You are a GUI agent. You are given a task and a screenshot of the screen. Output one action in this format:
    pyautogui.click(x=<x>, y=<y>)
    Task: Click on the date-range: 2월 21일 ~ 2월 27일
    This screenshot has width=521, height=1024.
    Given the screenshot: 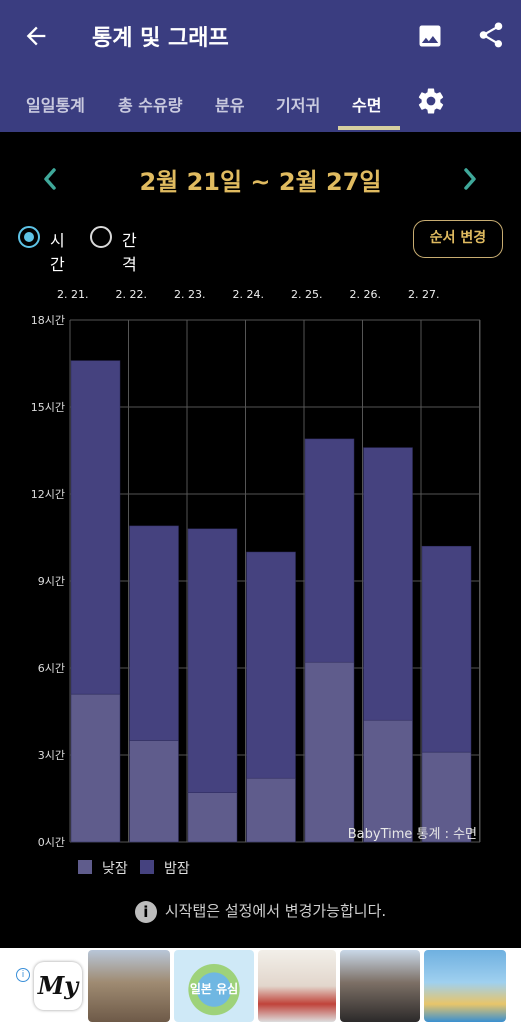 What is the action you would take?
    pyautogui.click(x=260, y=182)
    